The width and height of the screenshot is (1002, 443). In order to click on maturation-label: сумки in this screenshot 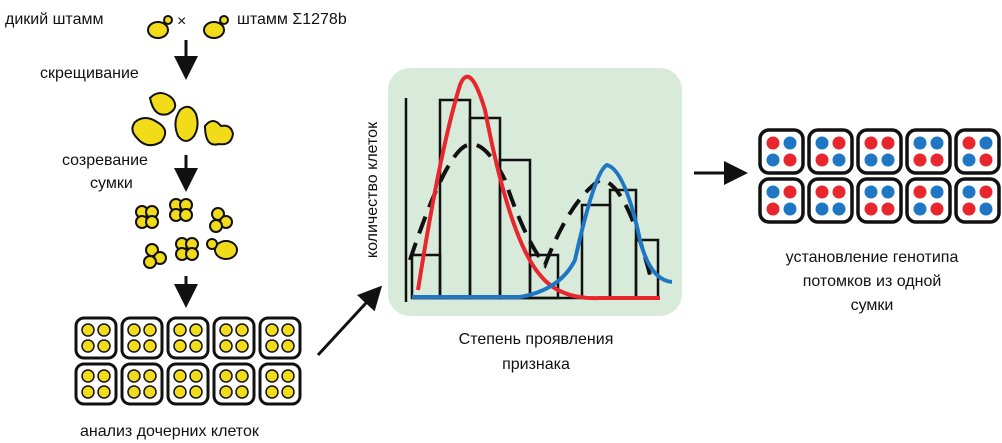, I will do `click(111, 183)`.